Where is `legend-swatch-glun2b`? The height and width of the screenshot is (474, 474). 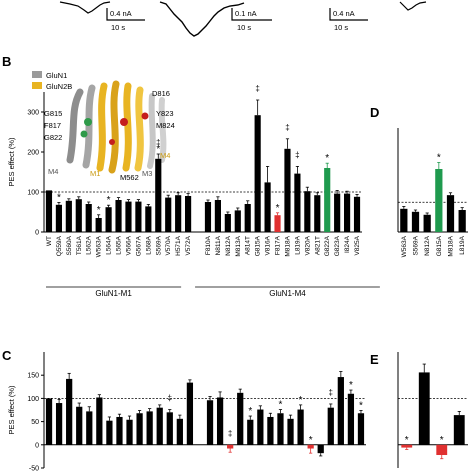
legend-swatch-glun2b is located at coordinates (37, 85).